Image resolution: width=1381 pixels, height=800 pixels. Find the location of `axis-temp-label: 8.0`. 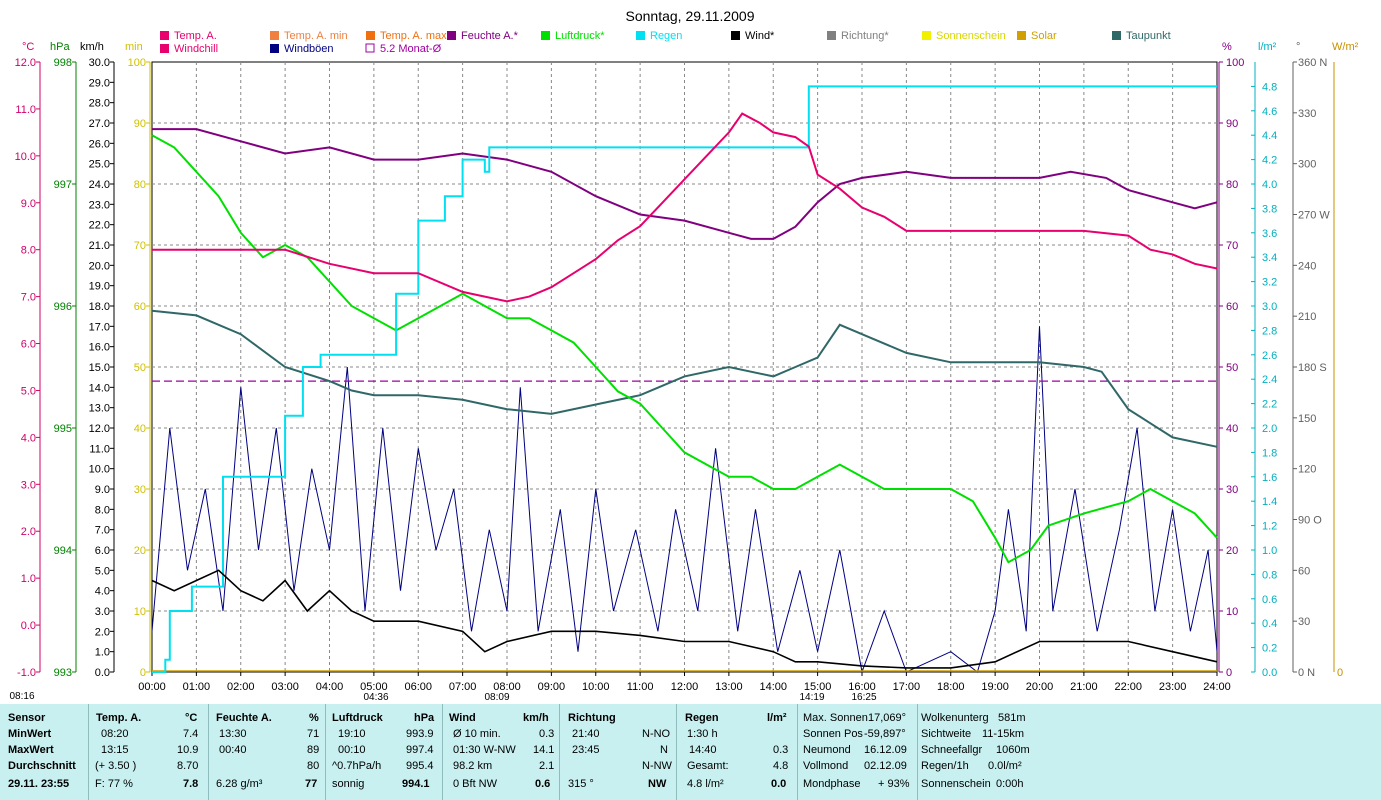

axis-temp-label: 8.0 is located at coordinates (28, 251).